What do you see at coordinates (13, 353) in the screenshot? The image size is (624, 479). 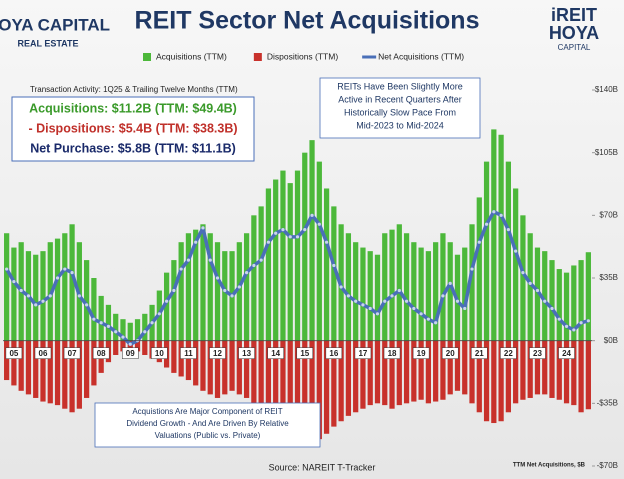 I see `x-tick-label: 05` at bounding box center [13, 353].